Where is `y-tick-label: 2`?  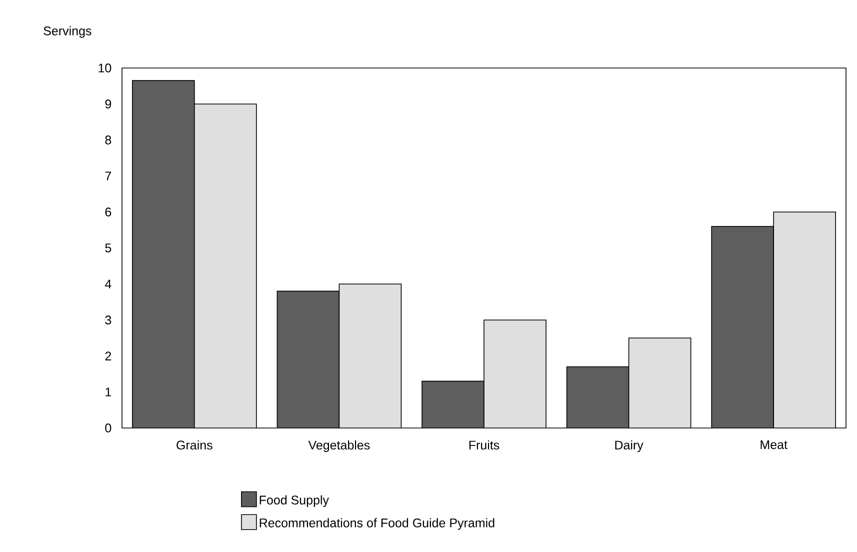 y-tick-label: 2 is located at coordinates (108, 356).